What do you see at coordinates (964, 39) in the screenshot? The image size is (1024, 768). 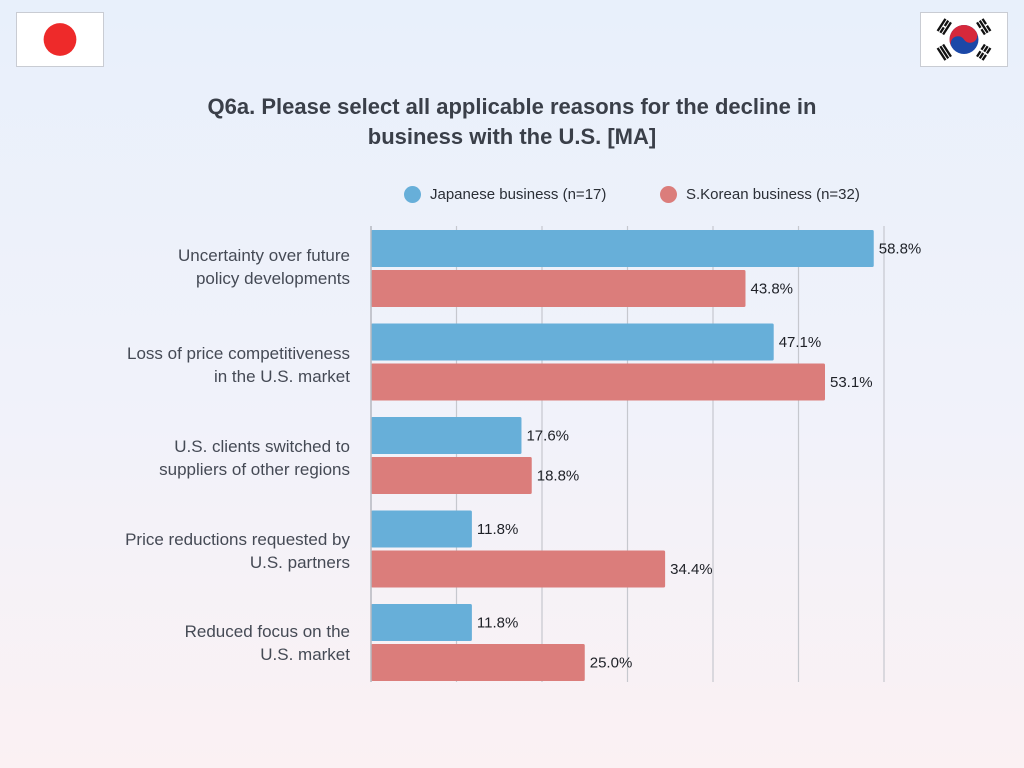 I see `south-korea-flag-icon` at bounding box center [964, 39].